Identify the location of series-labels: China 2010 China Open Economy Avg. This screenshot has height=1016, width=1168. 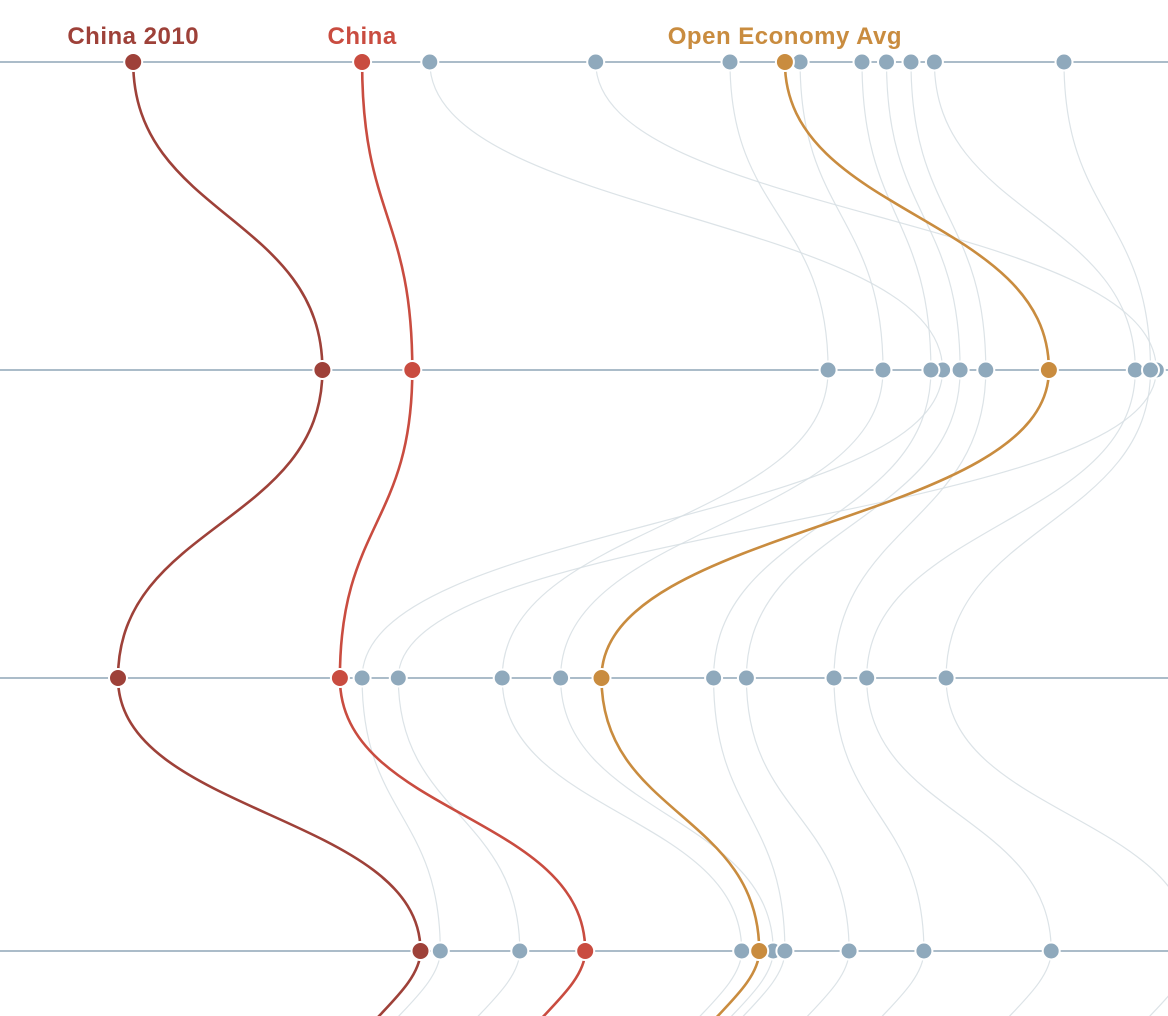
(484, 36).